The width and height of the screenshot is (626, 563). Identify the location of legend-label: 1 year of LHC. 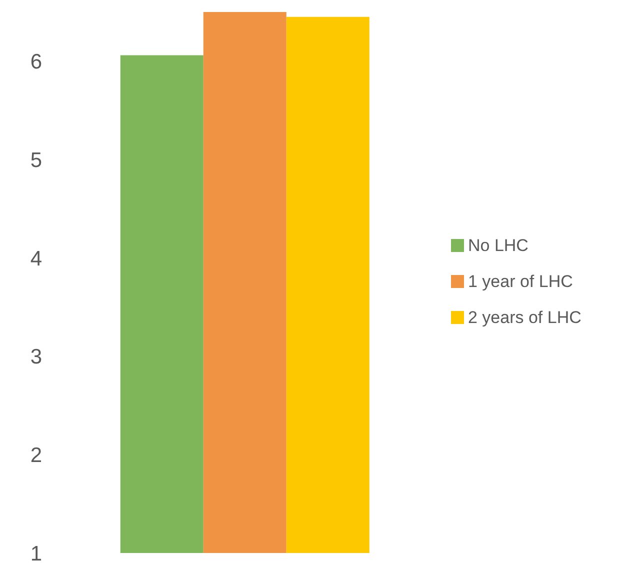
(520, 282).